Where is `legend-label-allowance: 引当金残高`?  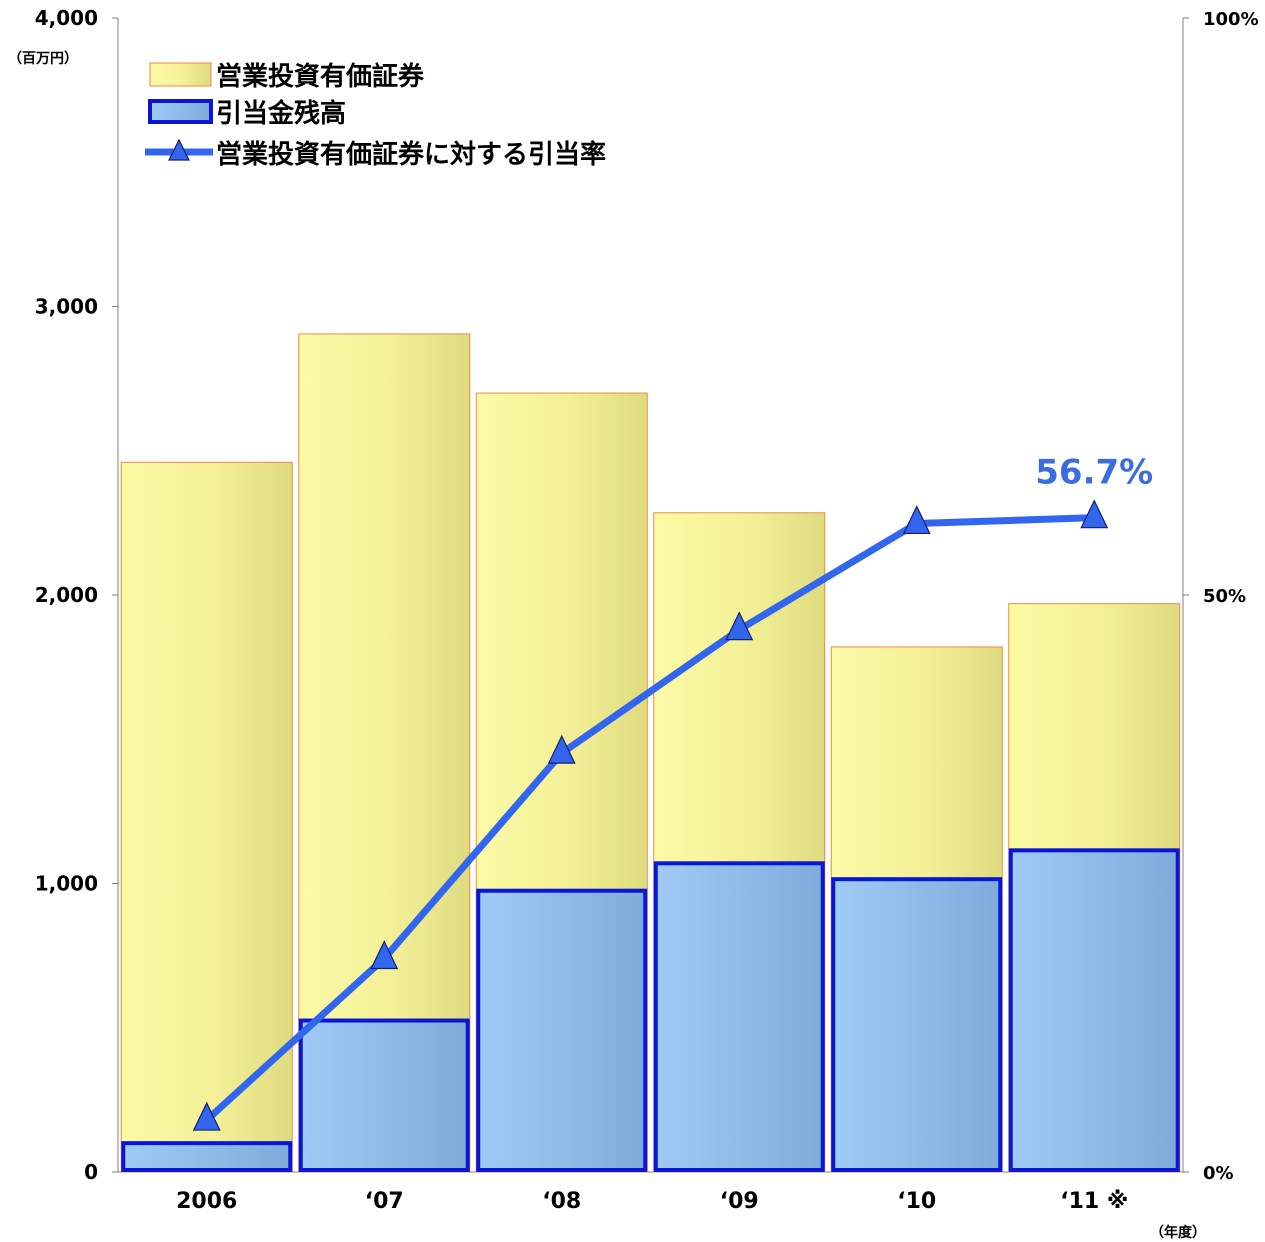 legend-label-allowance: 引当金残高 is located at coordinates (281, 113).